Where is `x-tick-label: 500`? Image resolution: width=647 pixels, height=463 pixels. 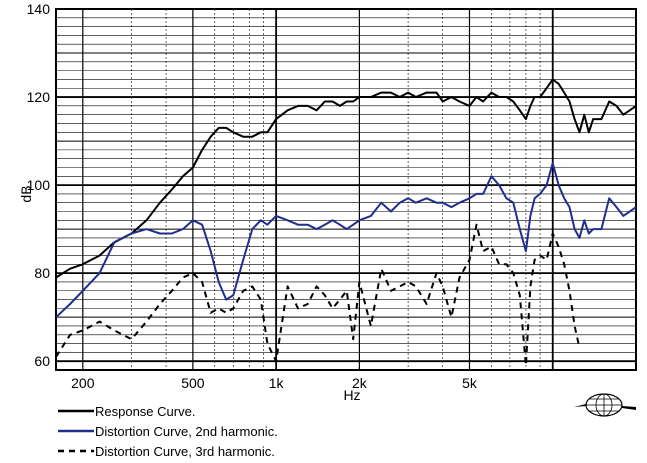
x-tick-label: 500 is located at coordinates (193, 383).